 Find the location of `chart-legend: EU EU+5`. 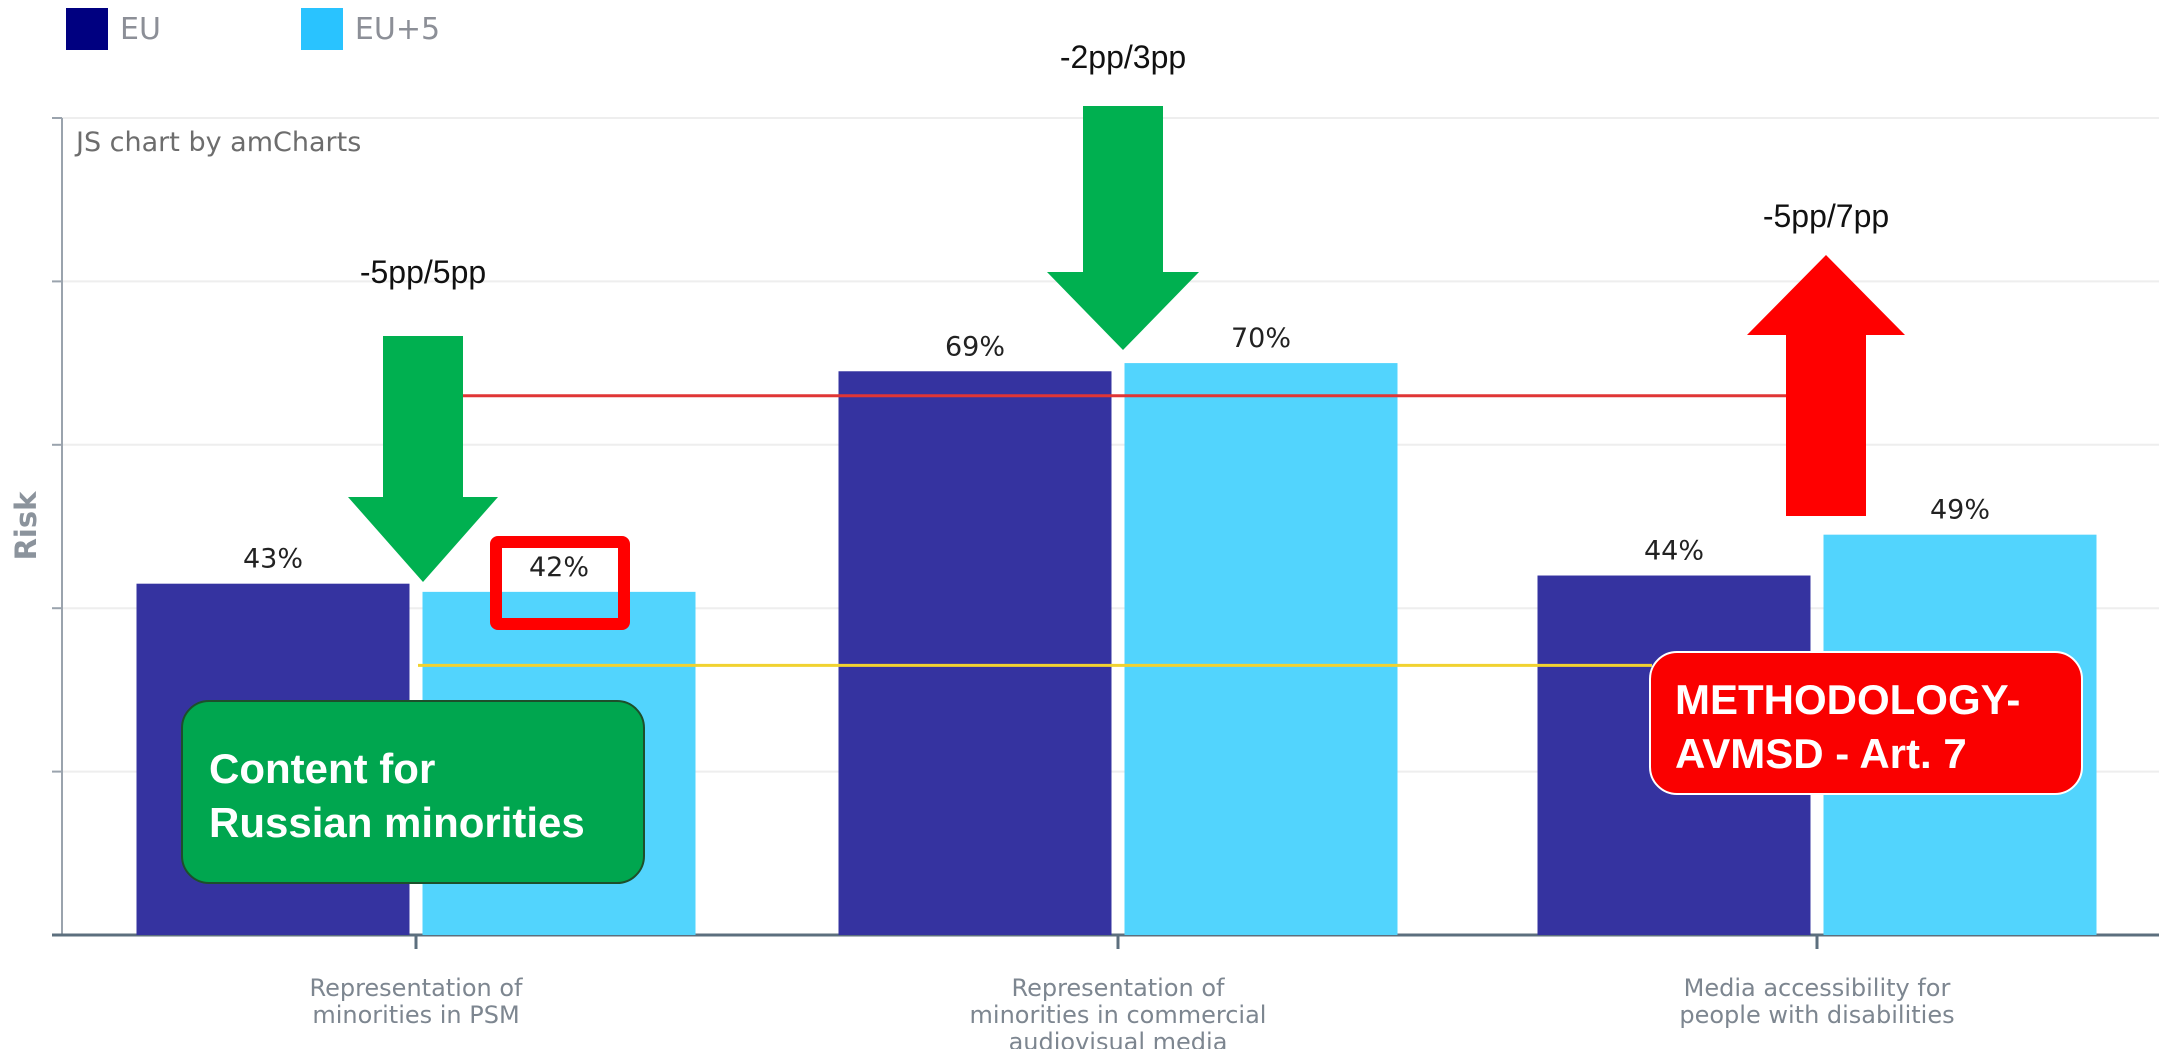

chart-legend: EU EU+5 is located at coordinates (323, 29).